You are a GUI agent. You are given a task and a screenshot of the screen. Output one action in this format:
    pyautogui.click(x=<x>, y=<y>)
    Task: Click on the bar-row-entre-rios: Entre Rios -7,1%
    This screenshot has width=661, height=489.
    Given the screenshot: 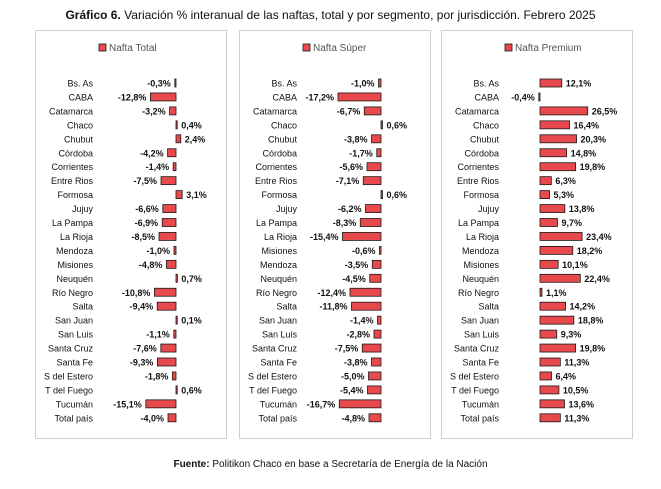 What is the action you would take?
    pyautogui.click(x=318, y=181)
    